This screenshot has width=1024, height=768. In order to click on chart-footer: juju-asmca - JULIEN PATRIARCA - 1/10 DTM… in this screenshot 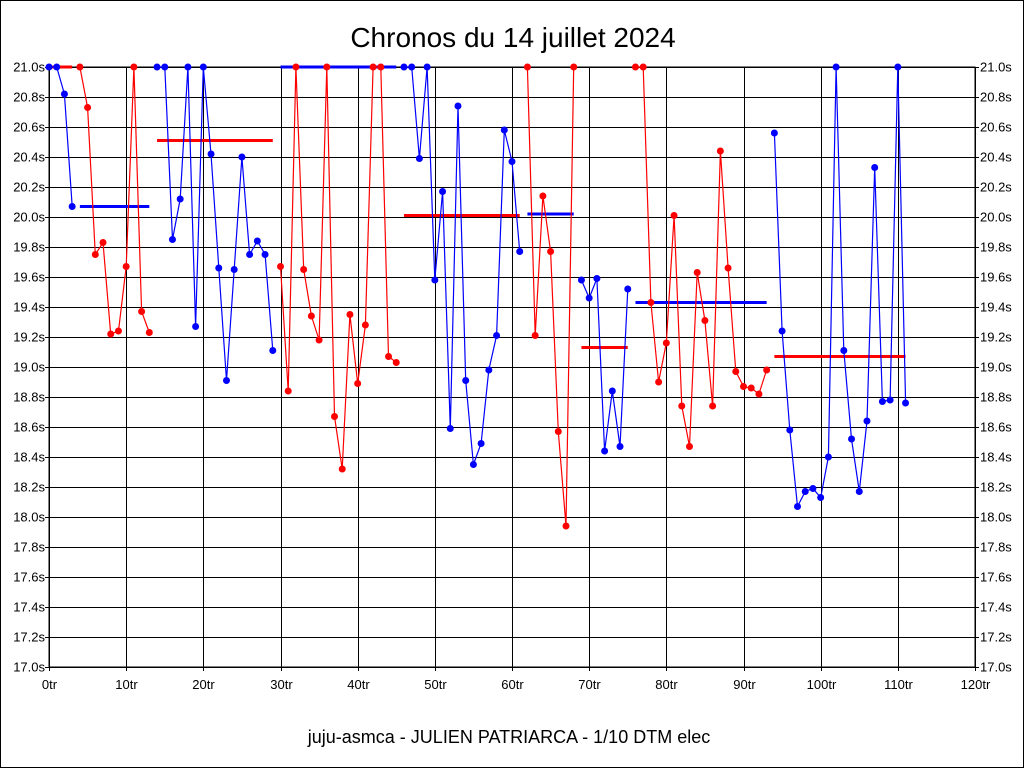, I will do `click(508, 737)`.